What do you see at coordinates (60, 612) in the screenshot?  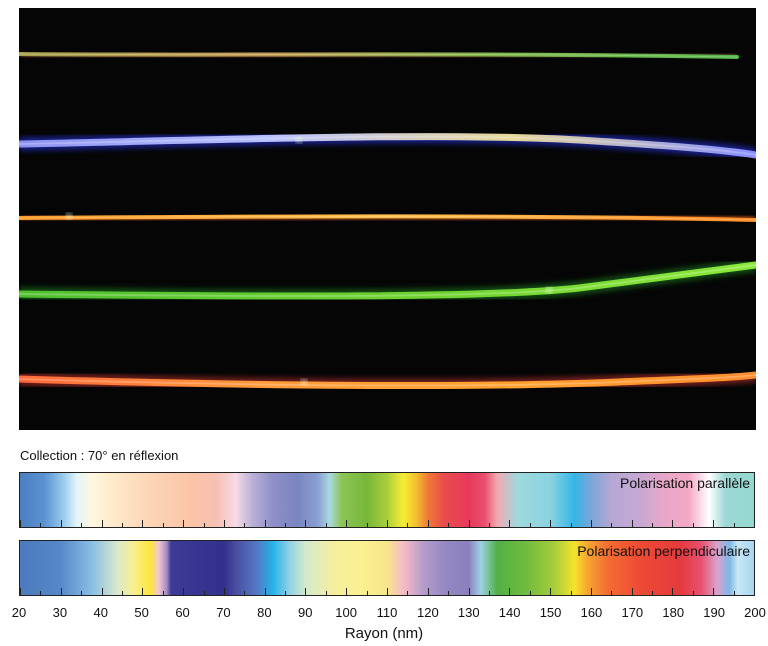 I see `x-tick-label: 30` at bounding box center [60, 612].